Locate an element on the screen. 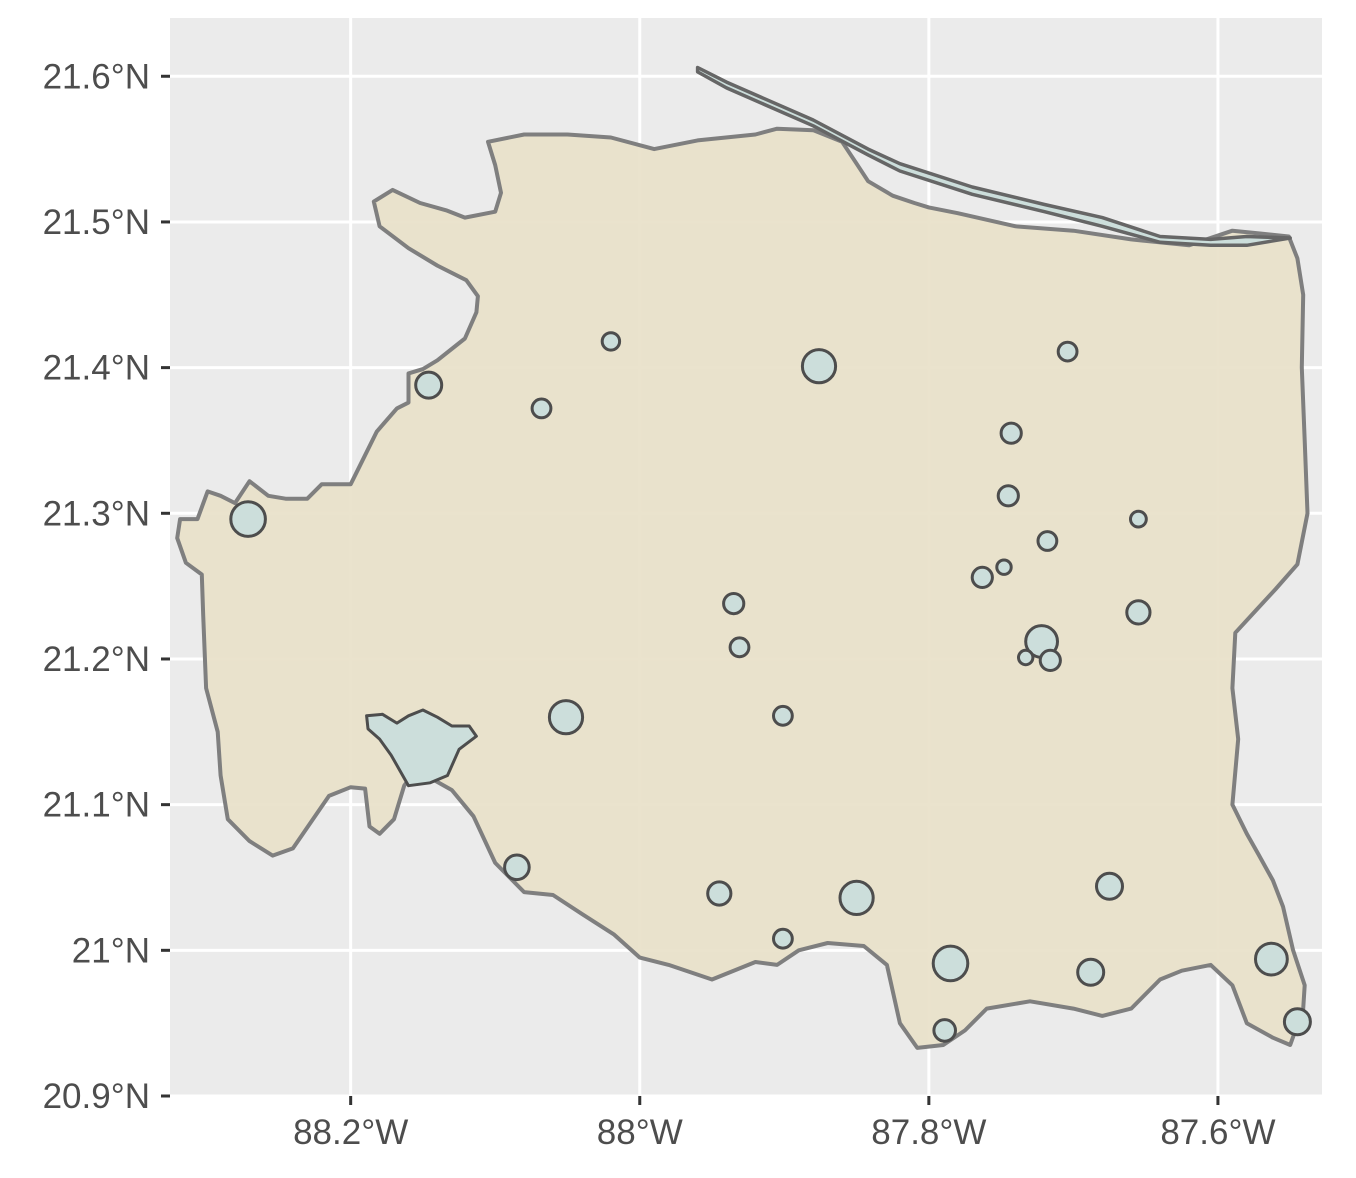 The height and width of the screenshot is (1178, 1356). coastal-sand-bar is located at coordinates (993, 156).